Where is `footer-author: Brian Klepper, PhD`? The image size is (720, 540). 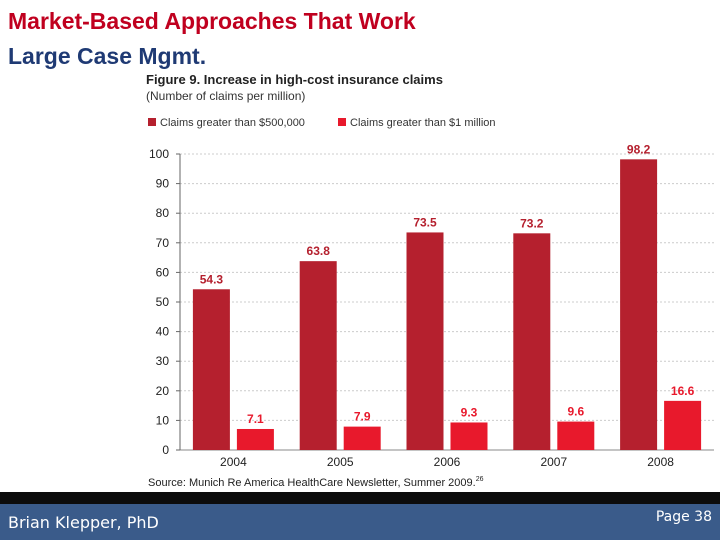
footer-author: Brian Klepper, PhD is located at coordinates (83, 522).